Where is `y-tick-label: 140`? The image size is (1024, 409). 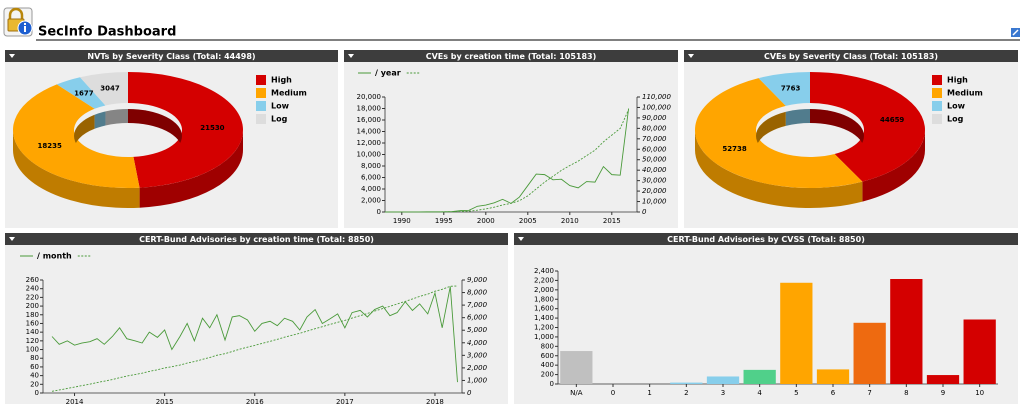
y-tick-label: 140 is located at coordinates (32, 332).